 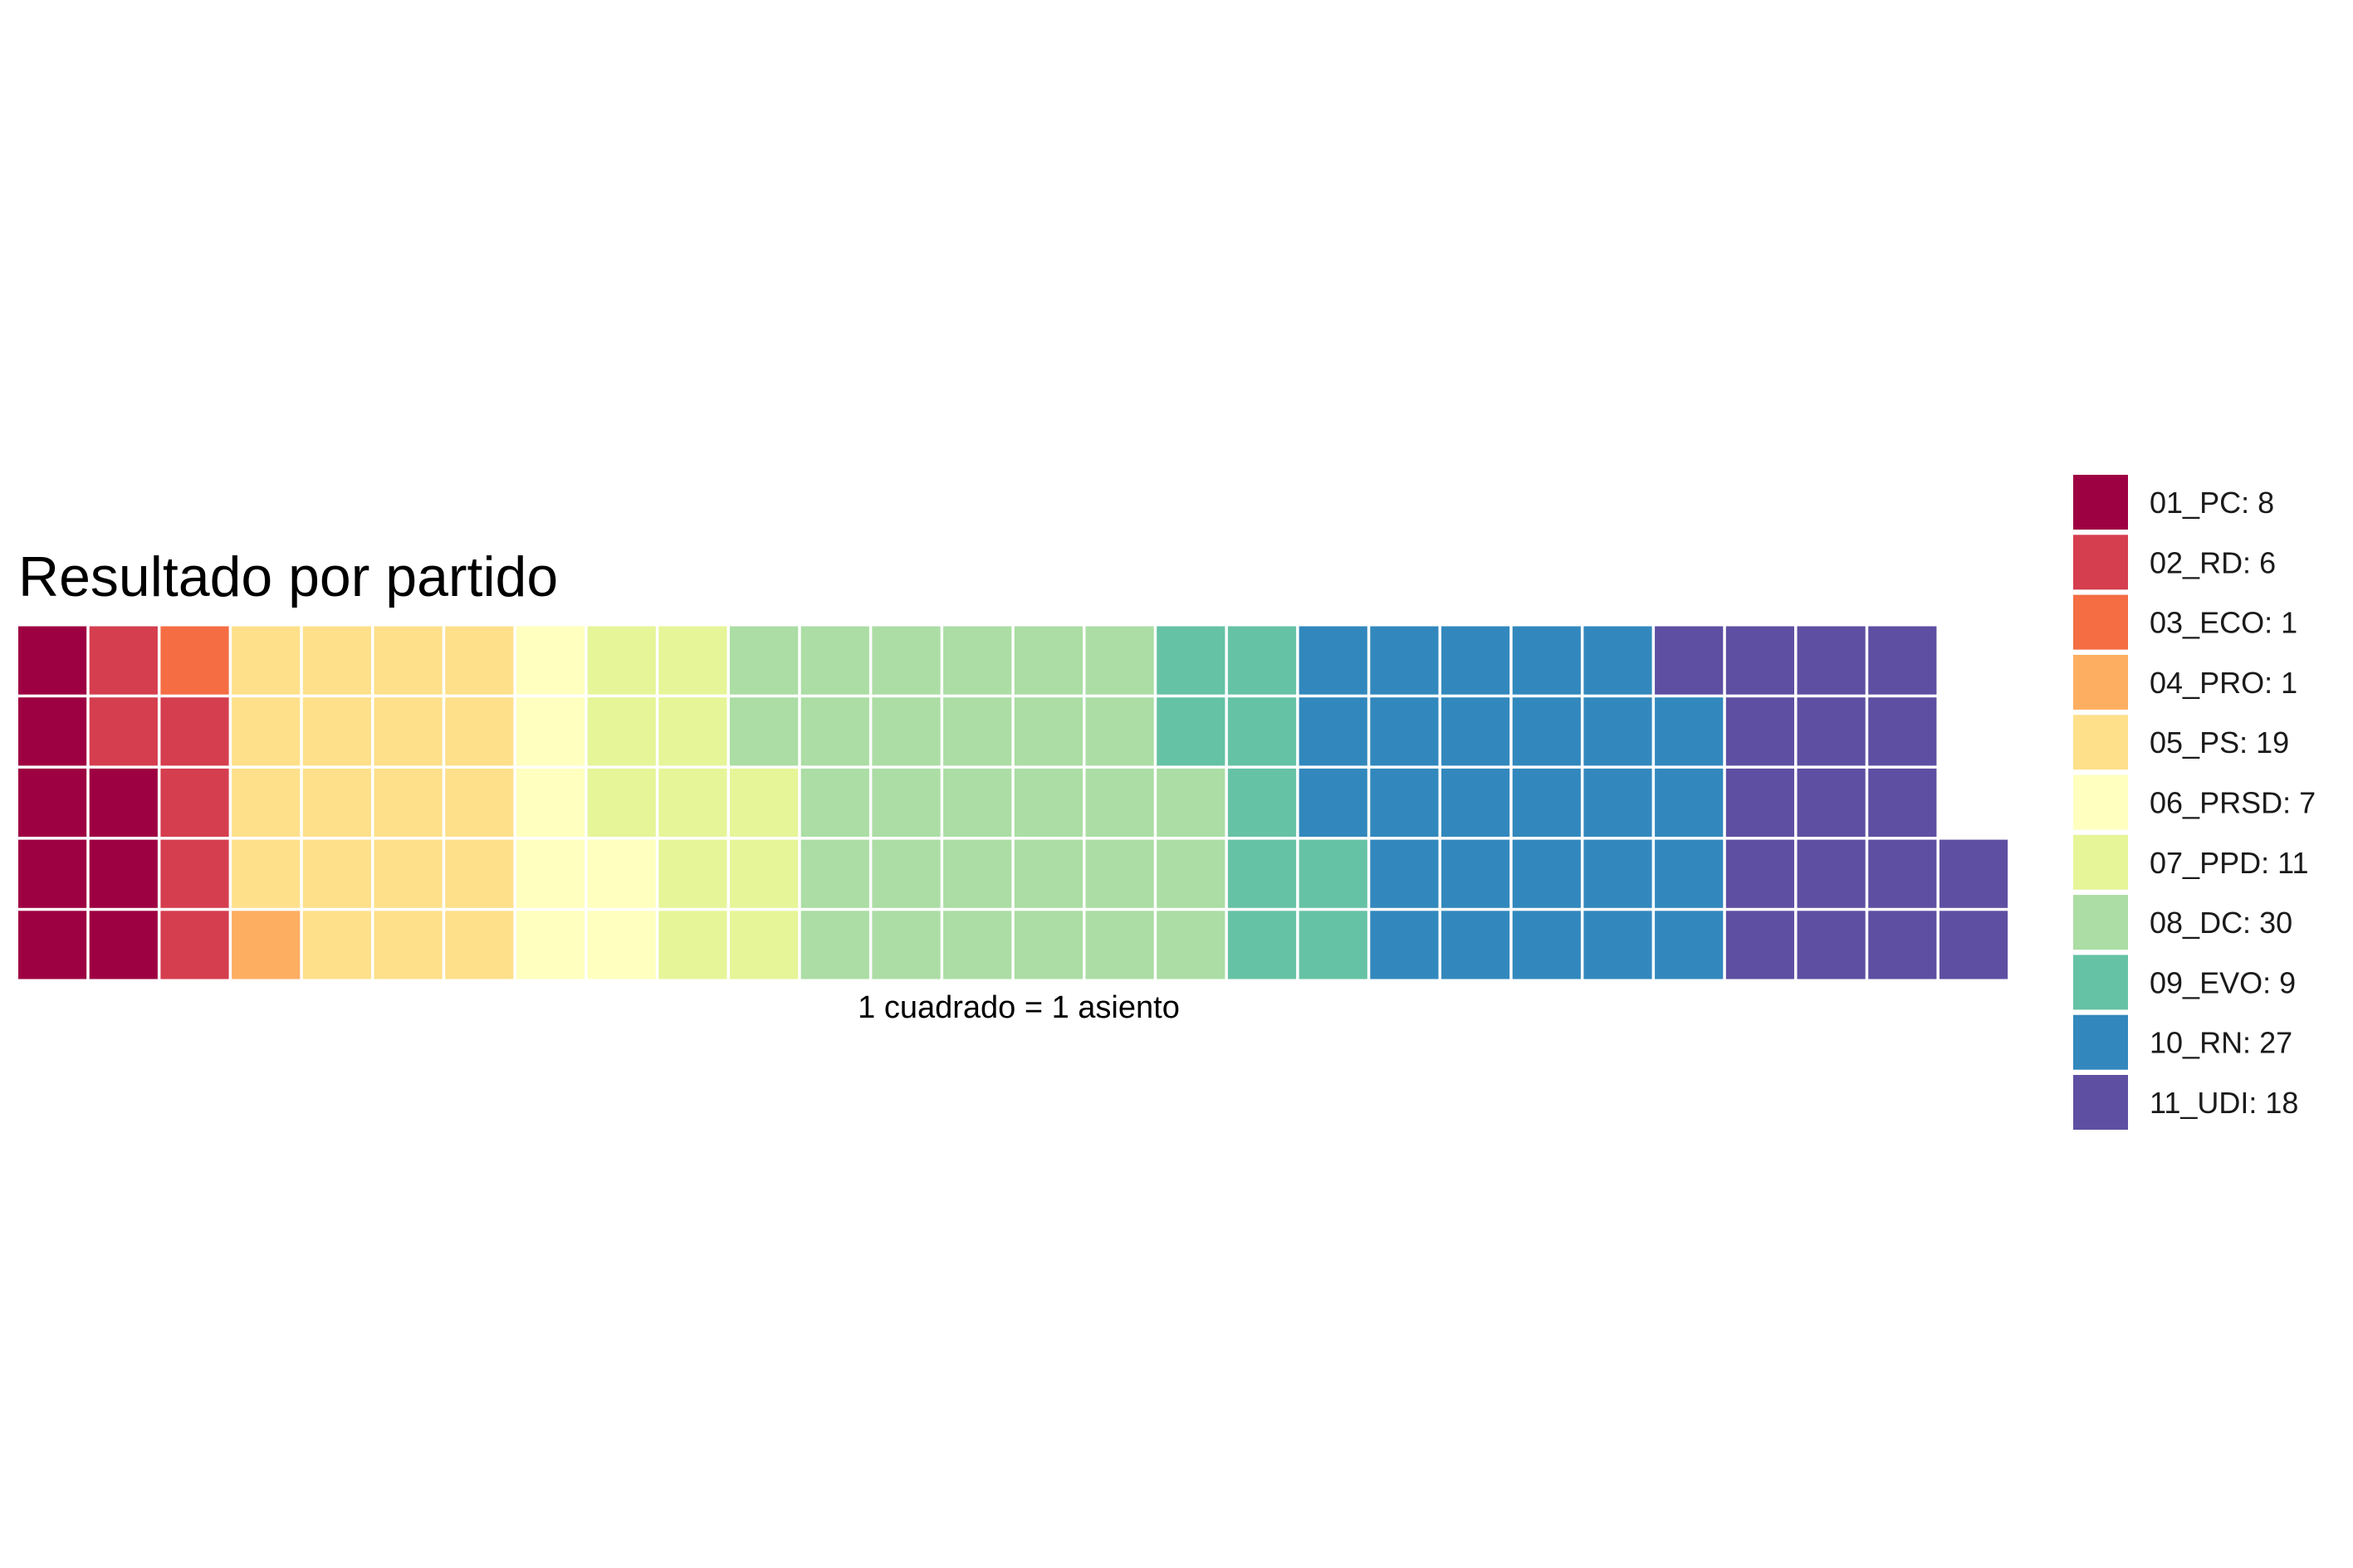 What do you see at coordinates (194, 661) in the screenshot?
I see `waffle-cell-03_ECO` at bounding box center [194, 661].